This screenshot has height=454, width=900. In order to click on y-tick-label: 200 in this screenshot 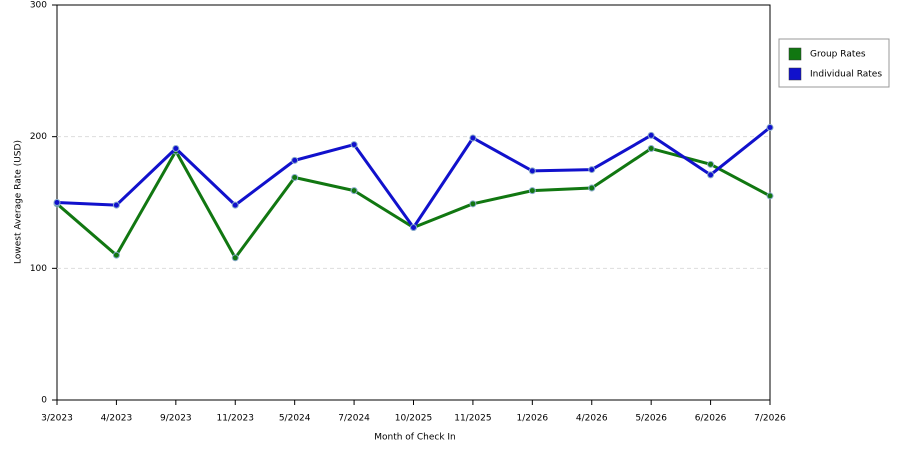, I will do `click(38, 137)`.